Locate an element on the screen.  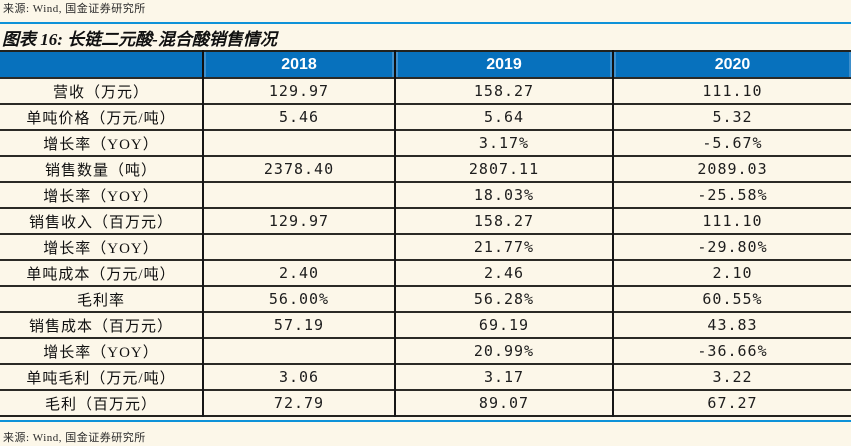
cell-2019: 21.77% is located at coordinates (503, 246).